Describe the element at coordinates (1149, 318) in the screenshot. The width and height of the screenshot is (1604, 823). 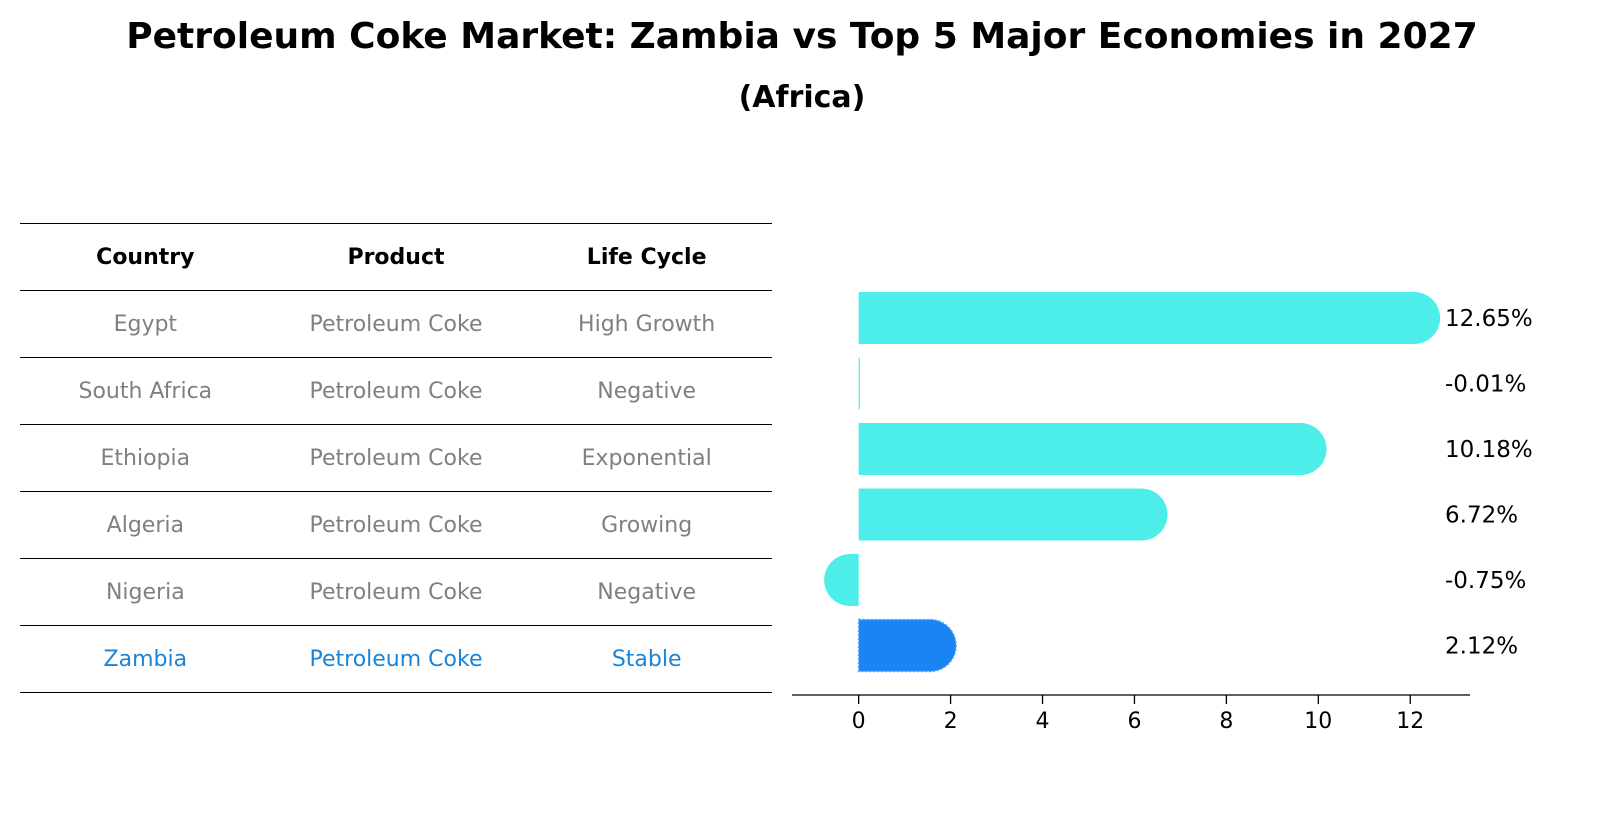
I see `bar-egypt` at that location.